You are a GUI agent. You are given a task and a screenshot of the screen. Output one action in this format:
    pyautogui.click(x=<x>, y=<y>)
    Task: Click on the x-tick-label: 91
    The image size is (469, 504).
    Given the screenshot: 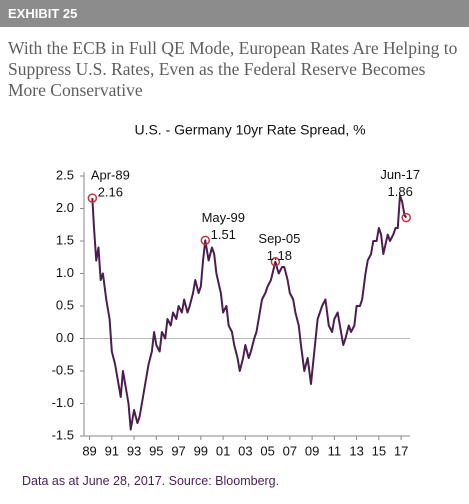 What is the action you would take?
    pyautogui.click(x=112, y=450)
    